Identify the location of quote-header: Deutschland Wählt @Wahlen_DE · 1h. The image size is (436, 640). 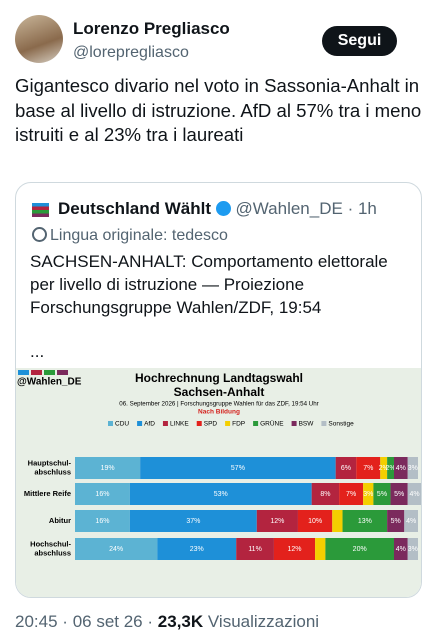
(217, 209).